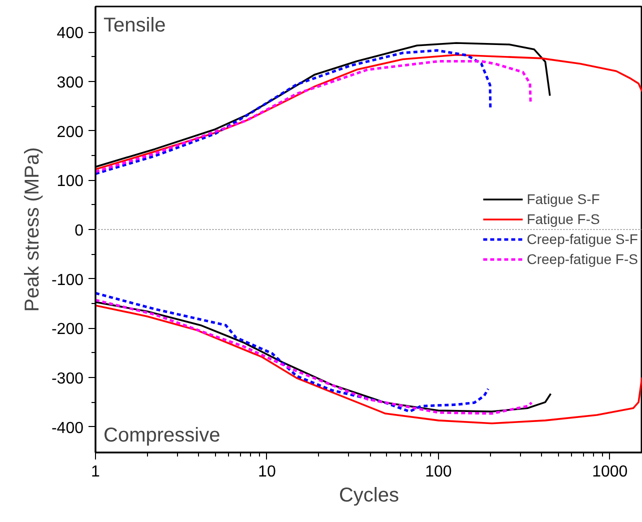 The height and width of the screenshot is (522, 642). I want to click on legend-label: Fatigue S-F, so click(563, 199).